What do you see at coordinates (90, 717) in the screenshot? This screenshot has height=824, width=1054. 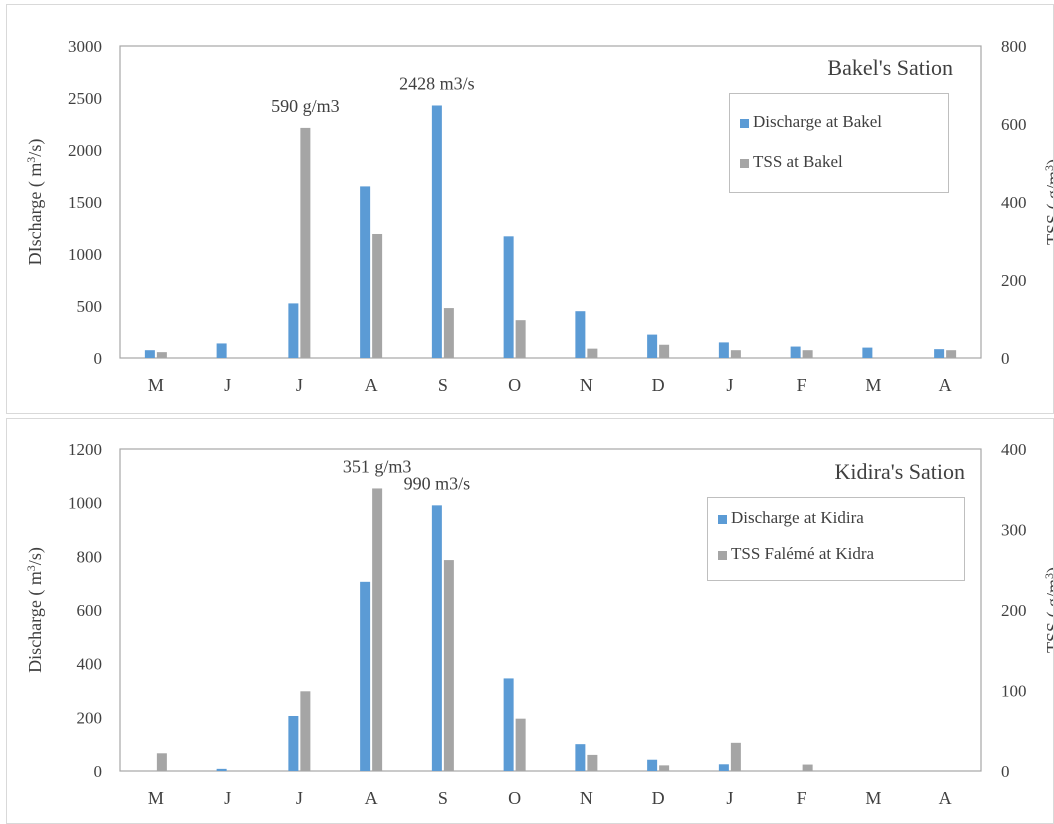 I see `y-tick-label: 200` at bounding box center [90, 717].